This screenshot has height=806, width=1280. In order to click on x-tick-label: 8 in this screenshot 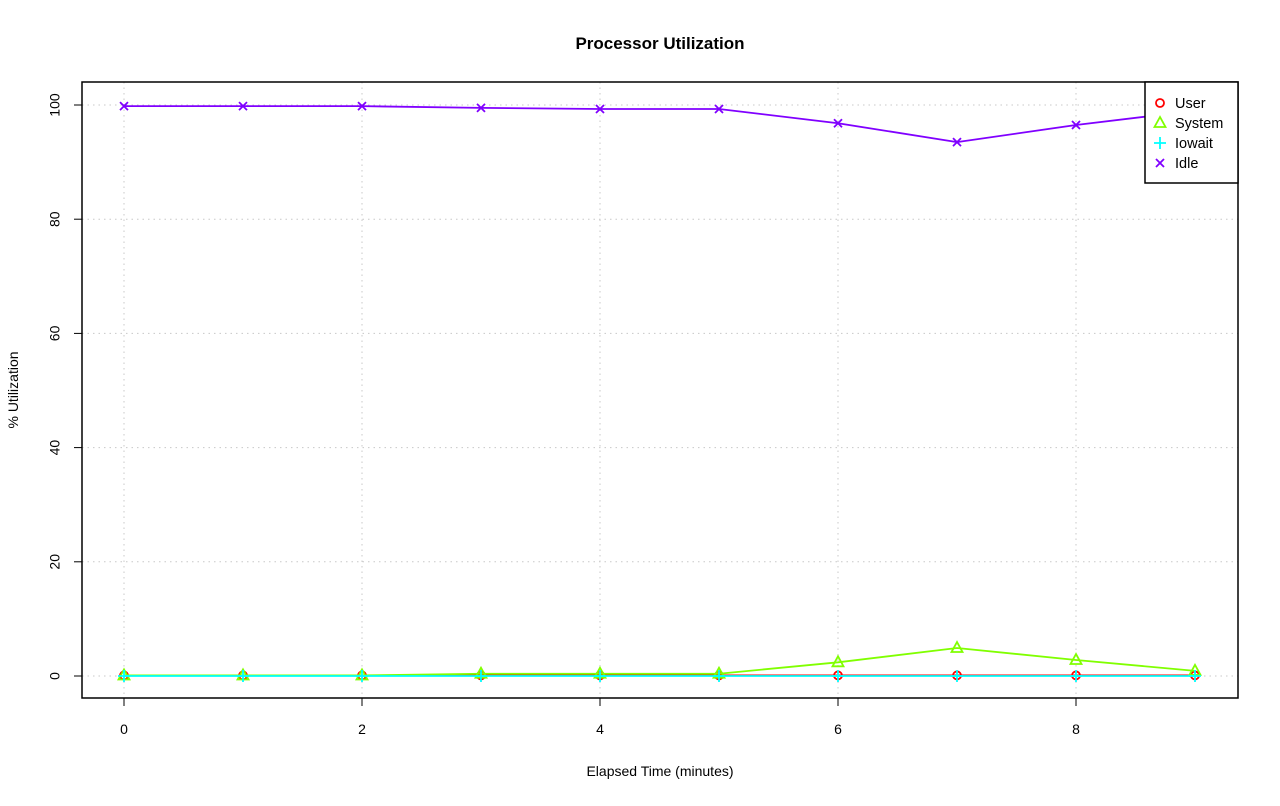, I will do `click(1076, 729)`.